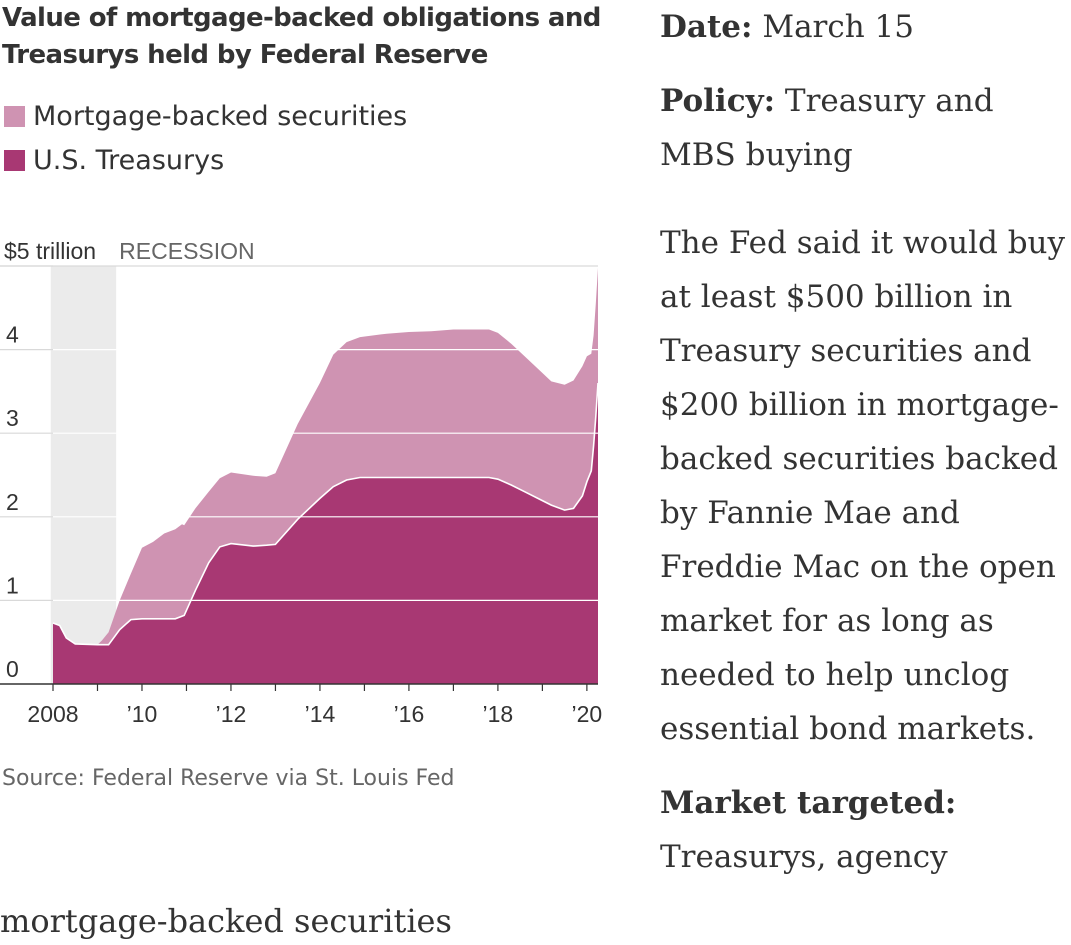 This screenshot has width=1071, height=945. I want to click on policy-line: Policy: Treasury and MBS buying, so click(865, 128).